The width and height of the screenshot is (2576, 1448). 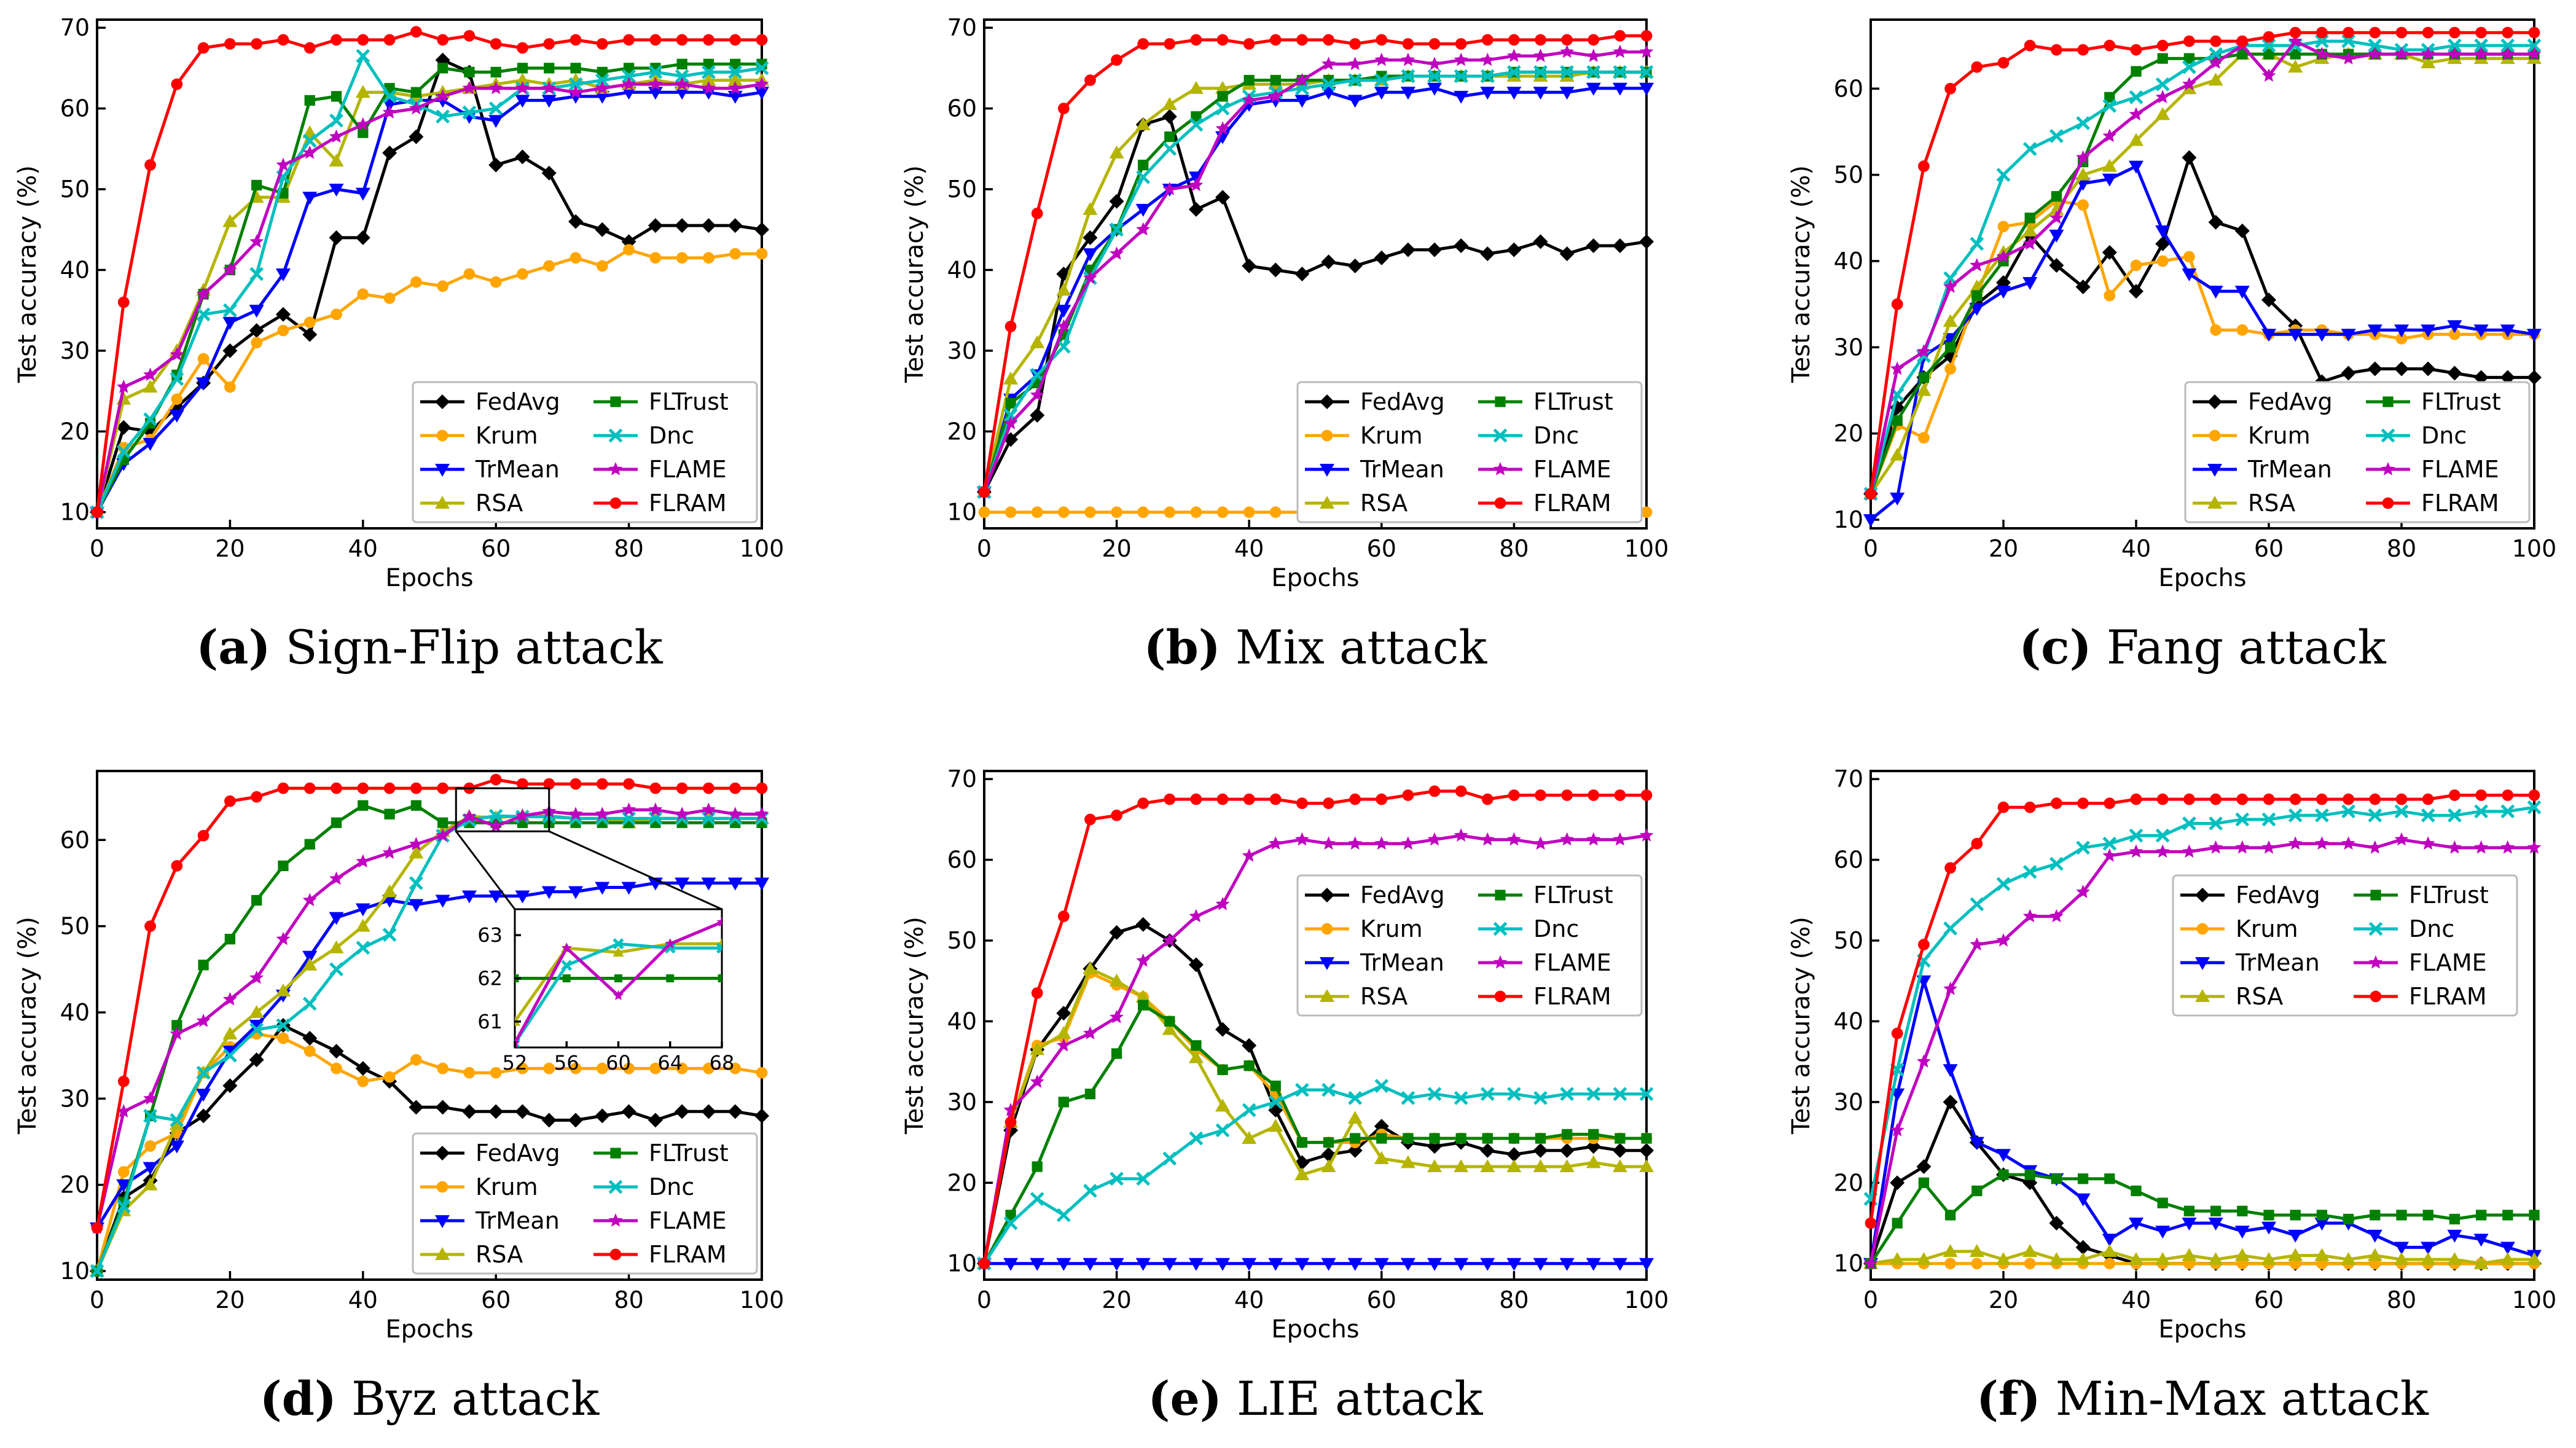 I want to click on inset-point-fltrust, so click(x=670, y=978).